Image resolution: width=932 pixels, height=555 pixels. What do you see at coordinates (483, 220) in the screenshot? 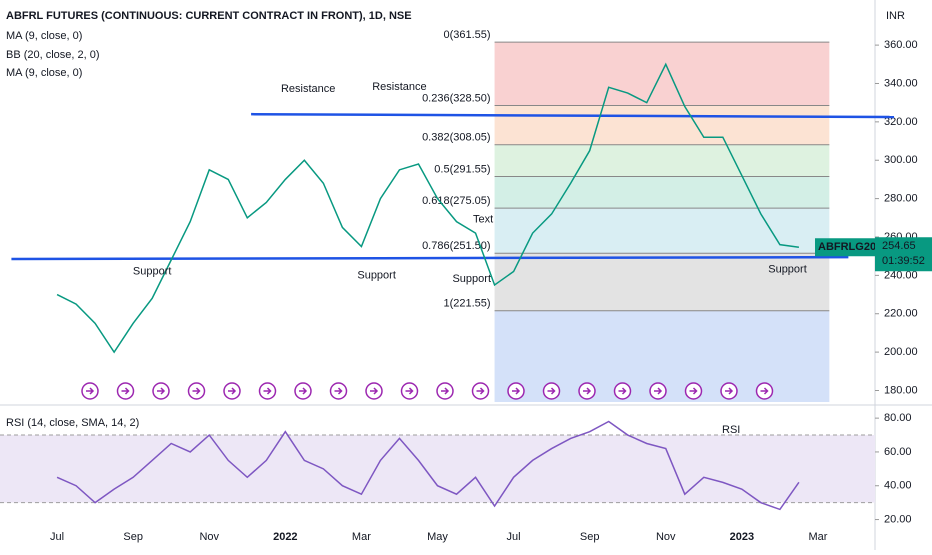
I see `annotation: Text` at bounding box center [483, 220].